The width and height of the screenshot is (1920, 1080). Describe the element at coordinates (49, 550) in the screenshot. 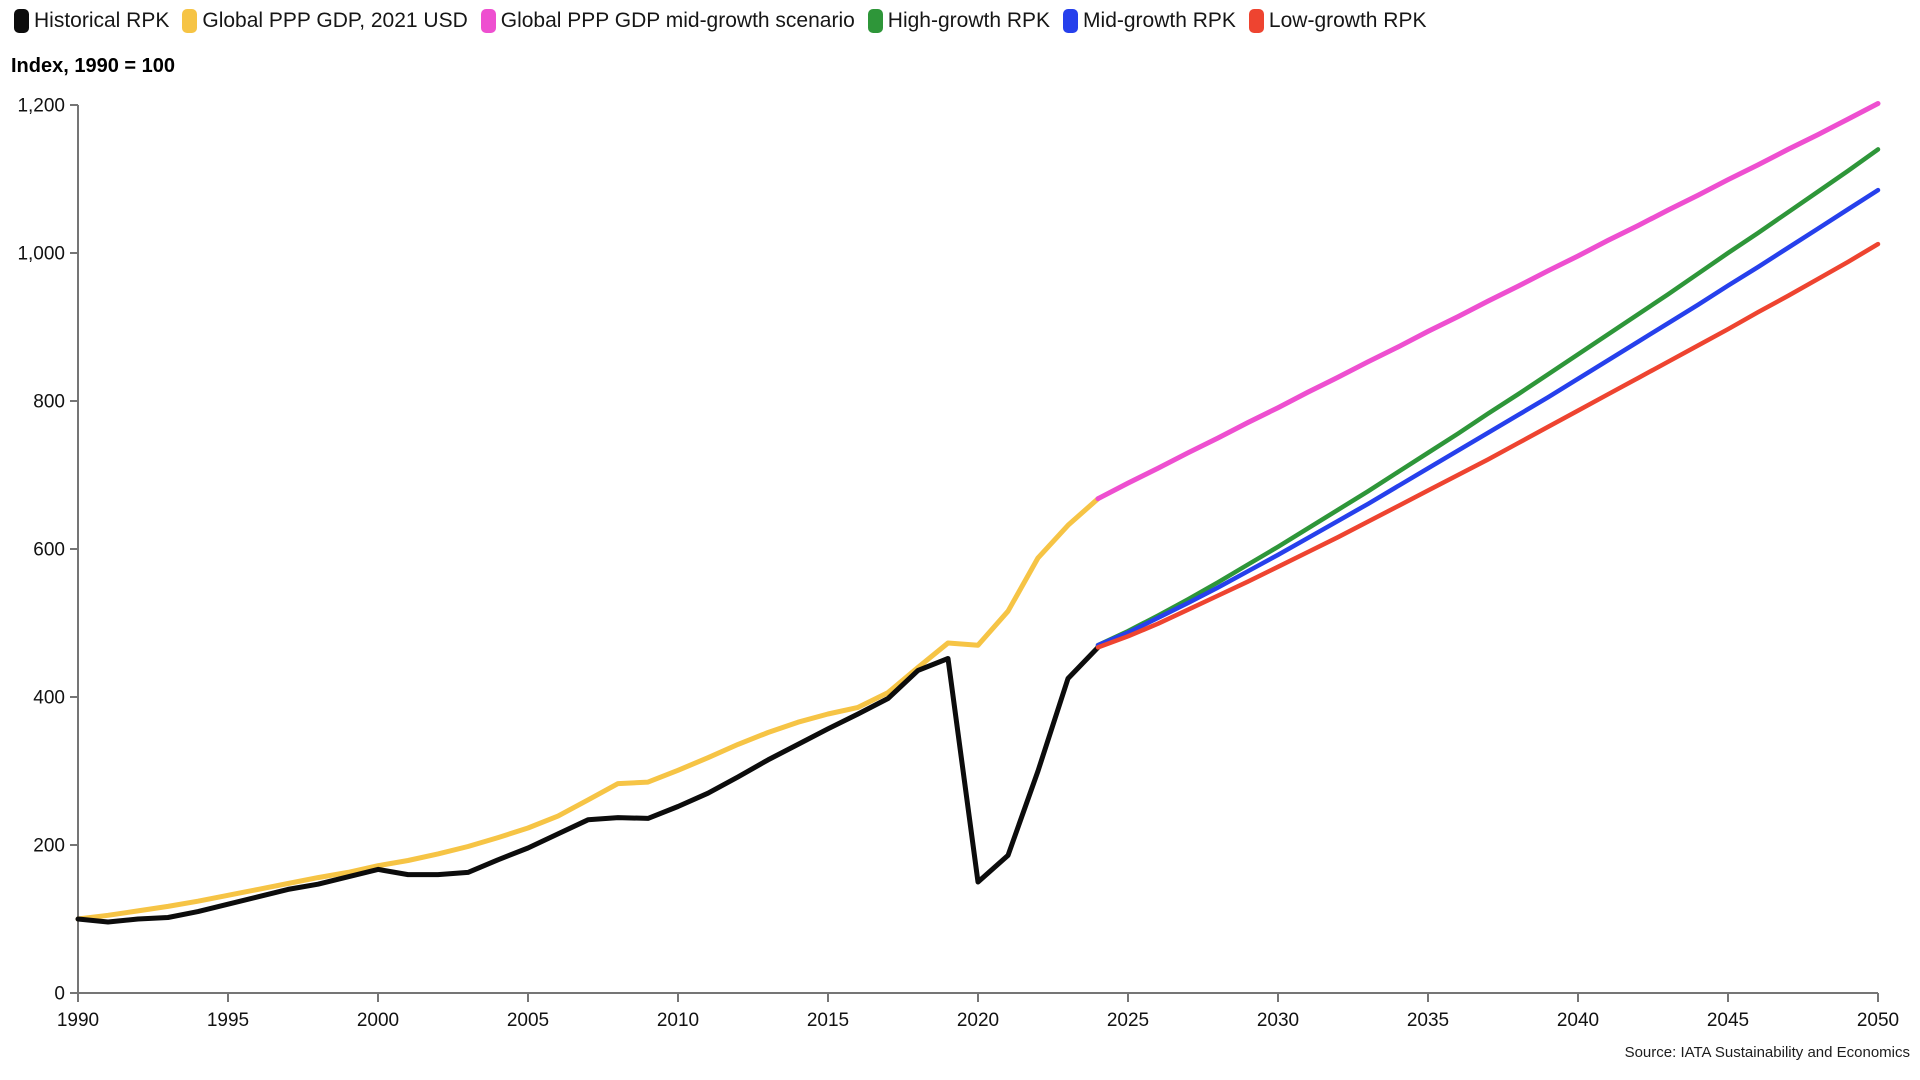

I see `y-tick-label: 600` at that location.